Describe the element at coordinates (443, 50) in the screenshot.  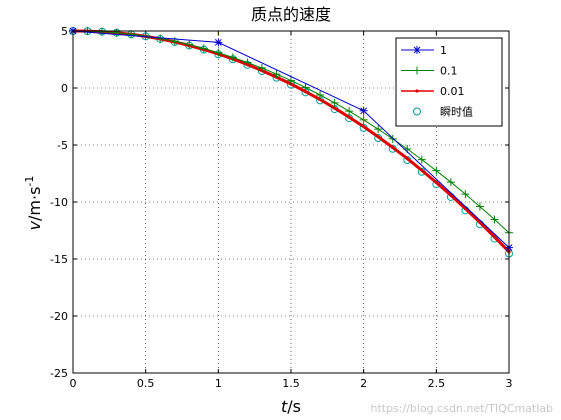
I see `legend-label: 1` at that location.